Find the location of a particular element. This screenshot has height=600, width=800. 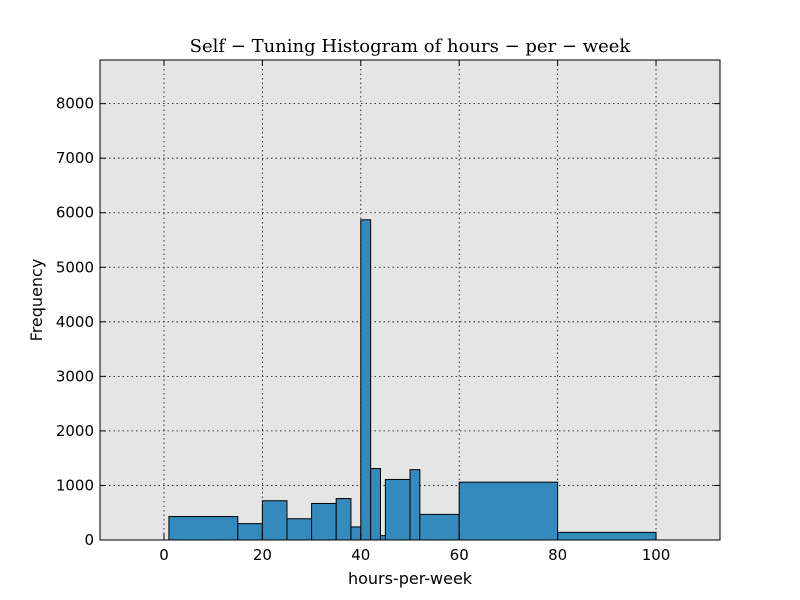

x-axis-title: hours-per-week is located at coordinates (410, 578).